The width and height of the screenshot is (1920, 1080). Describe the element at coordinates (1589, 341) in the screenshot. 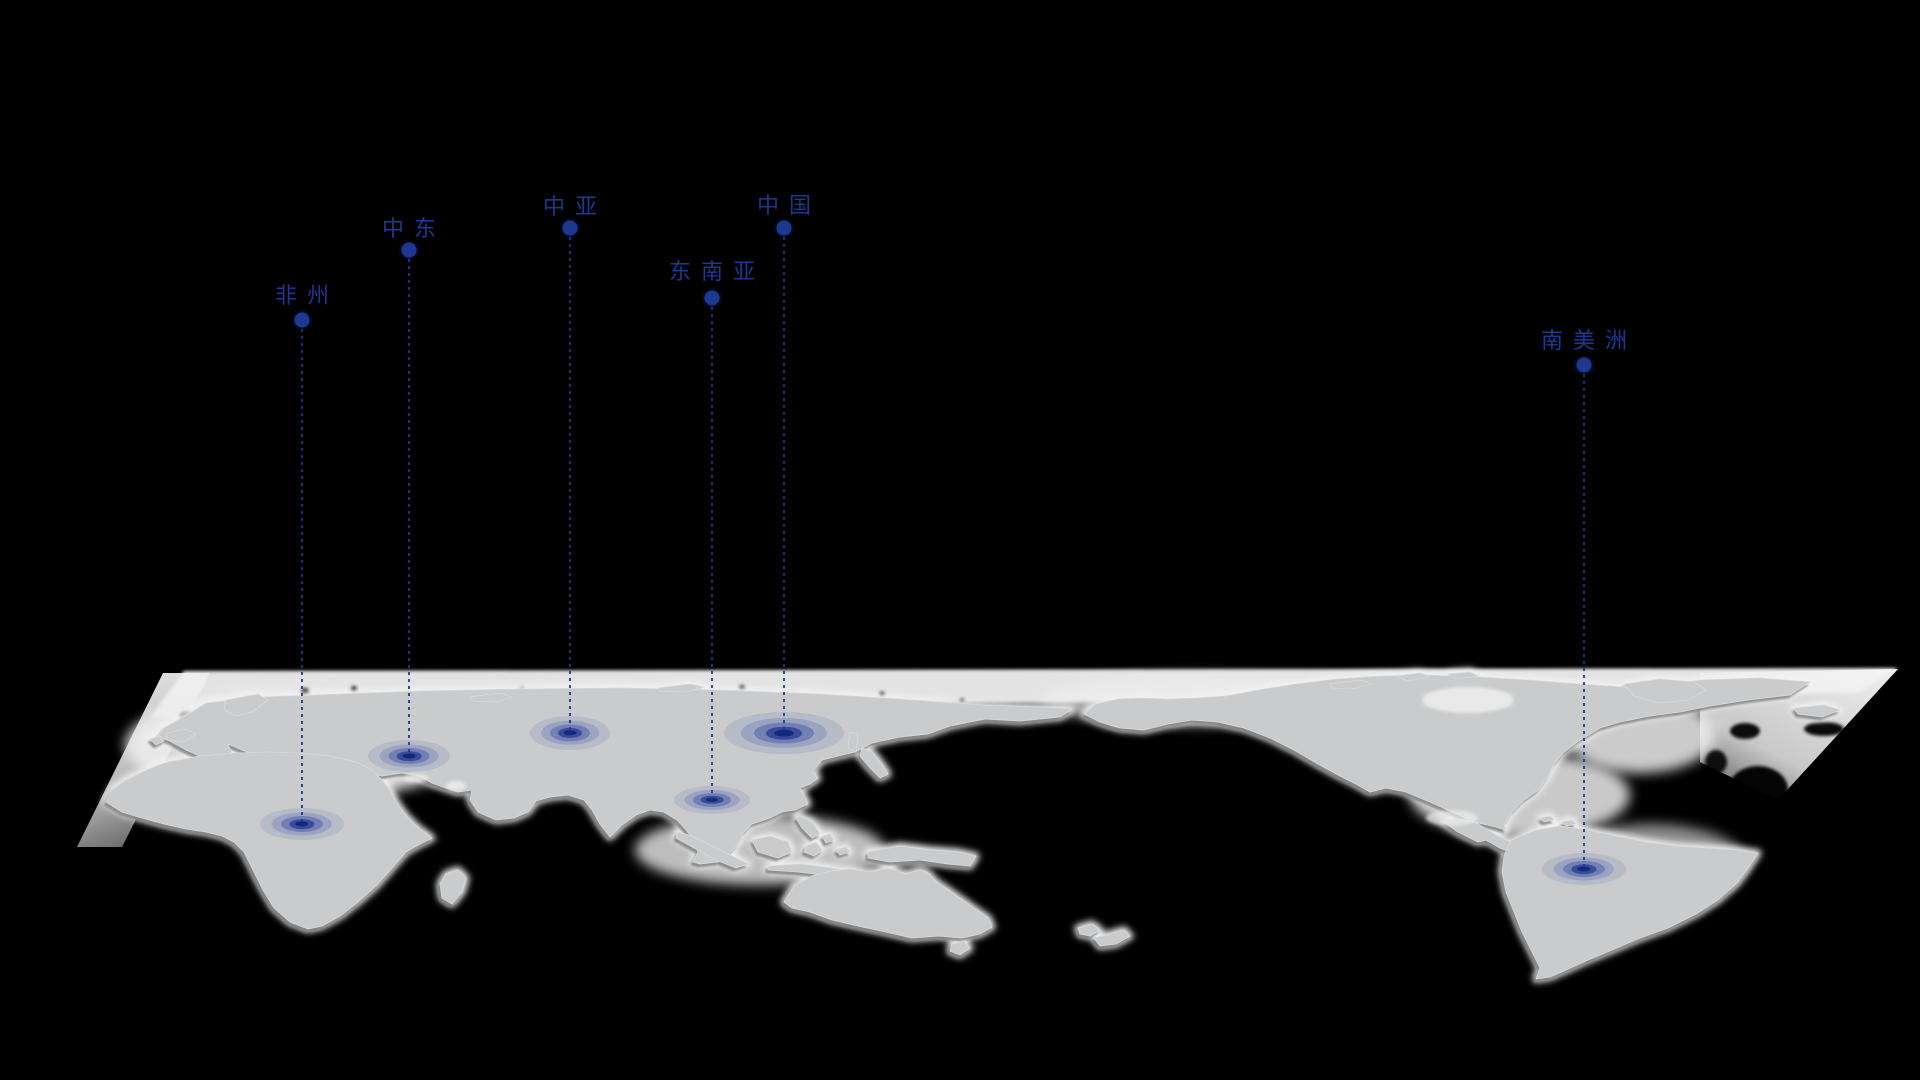

I see `region-label-south-america: 南美洲` at that location.